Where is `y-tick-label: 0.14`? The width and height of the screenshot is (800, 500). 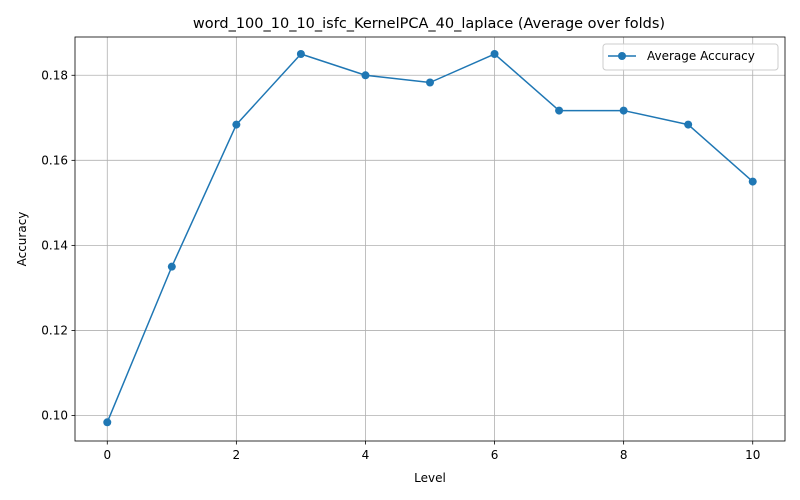 y-tick-label: 0.14 is located at coordinates (54, 245).